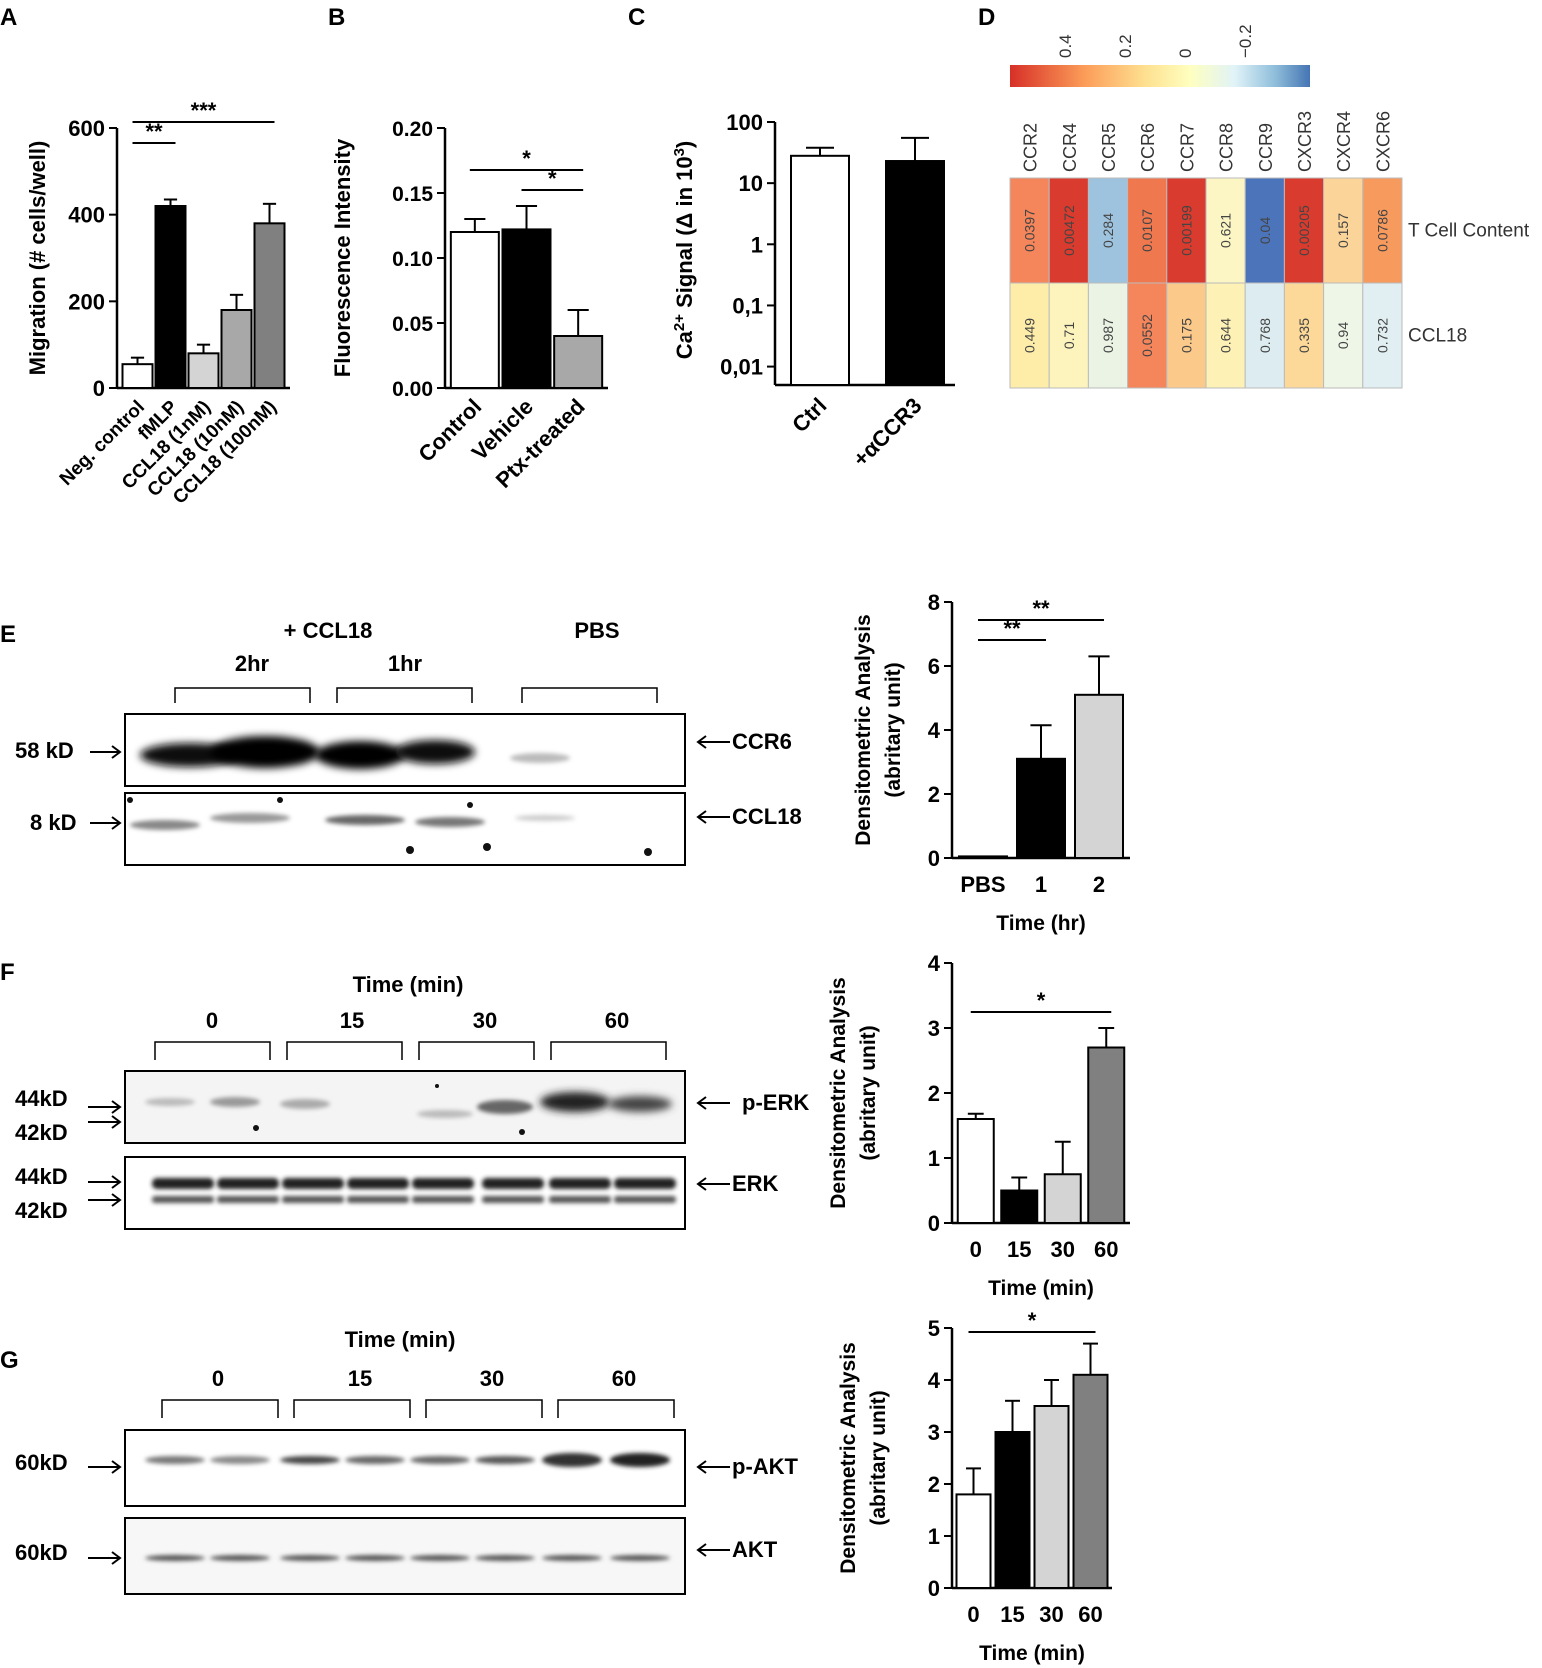  Describe the element at coordinates (407, 1558) in the screenshot. I see `blot-g-akt-band-group` at that location.